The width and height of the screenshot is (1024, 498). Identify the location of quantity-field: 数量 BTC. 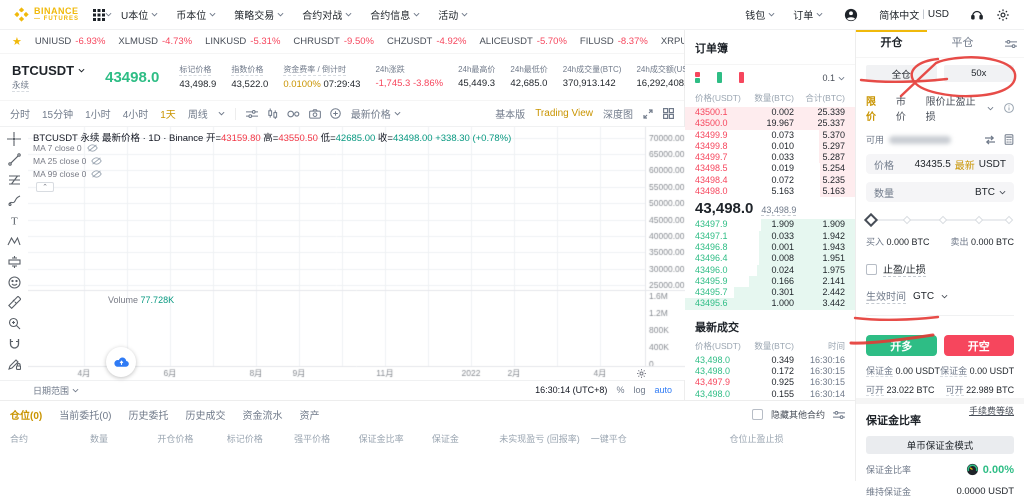
(940, 192).